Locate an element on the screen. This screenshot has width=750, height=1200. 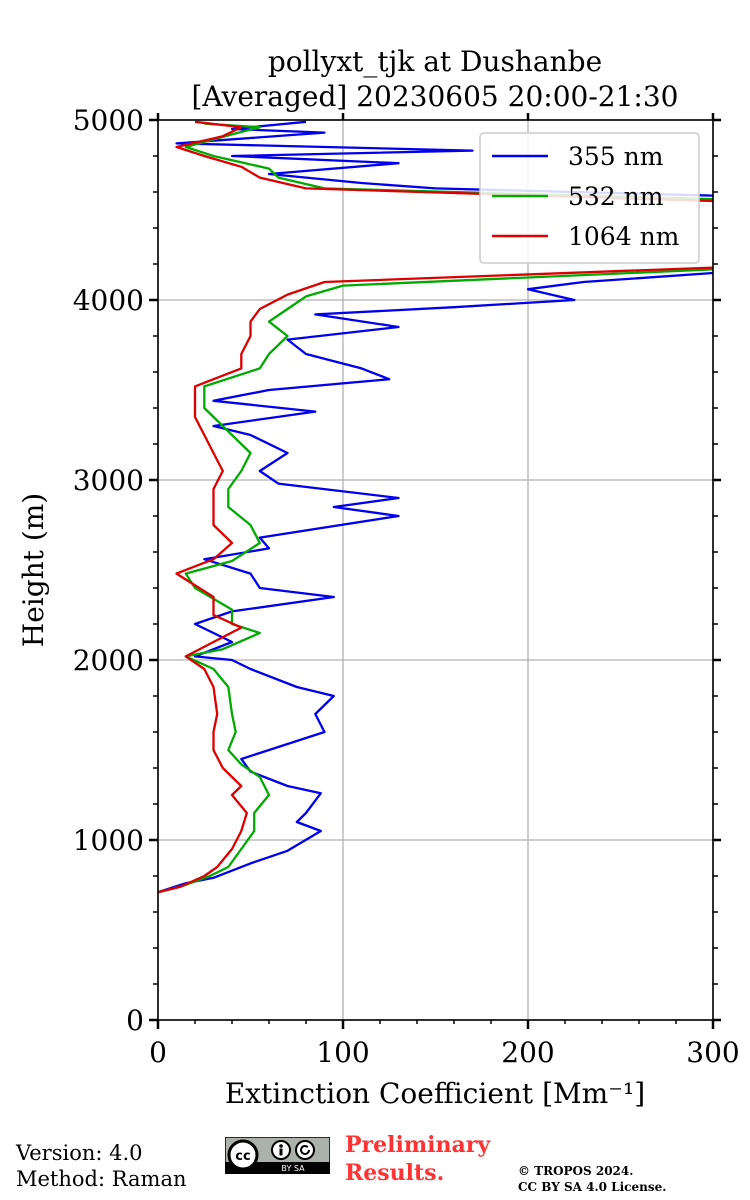
copyright-text: © TROPOS 2024. is located at coordinates (576, 1171).